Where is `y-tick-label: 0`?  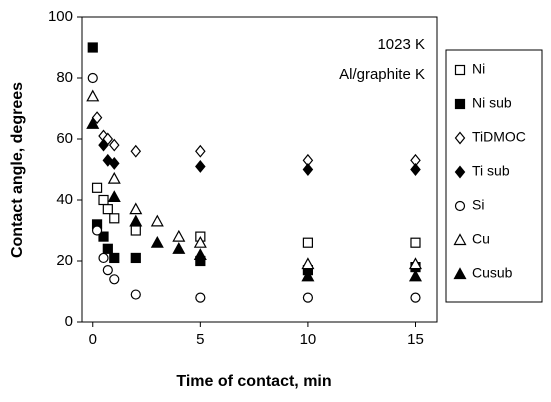
y-tick-label: 0 is located at coordinates (69, 321).